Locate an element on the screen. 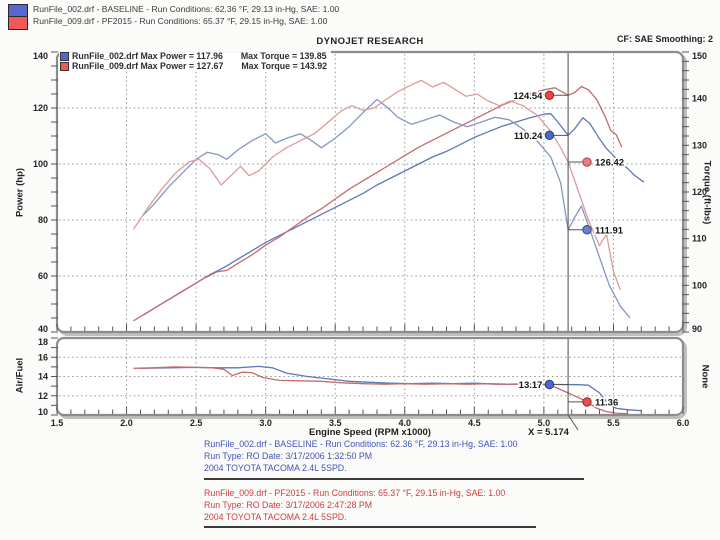 The image size is (720, 540). marker-label: 124.54 is located at coordinates (528, 96).